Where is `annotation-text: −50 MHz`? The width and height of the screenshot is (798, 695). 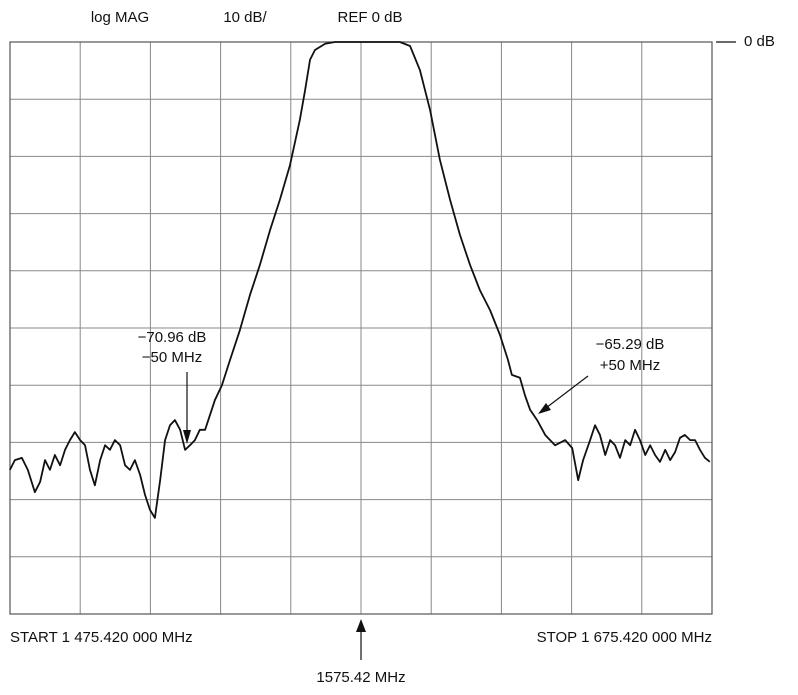
annotation-text: −50 MHz is located at coordinates (172, 357).